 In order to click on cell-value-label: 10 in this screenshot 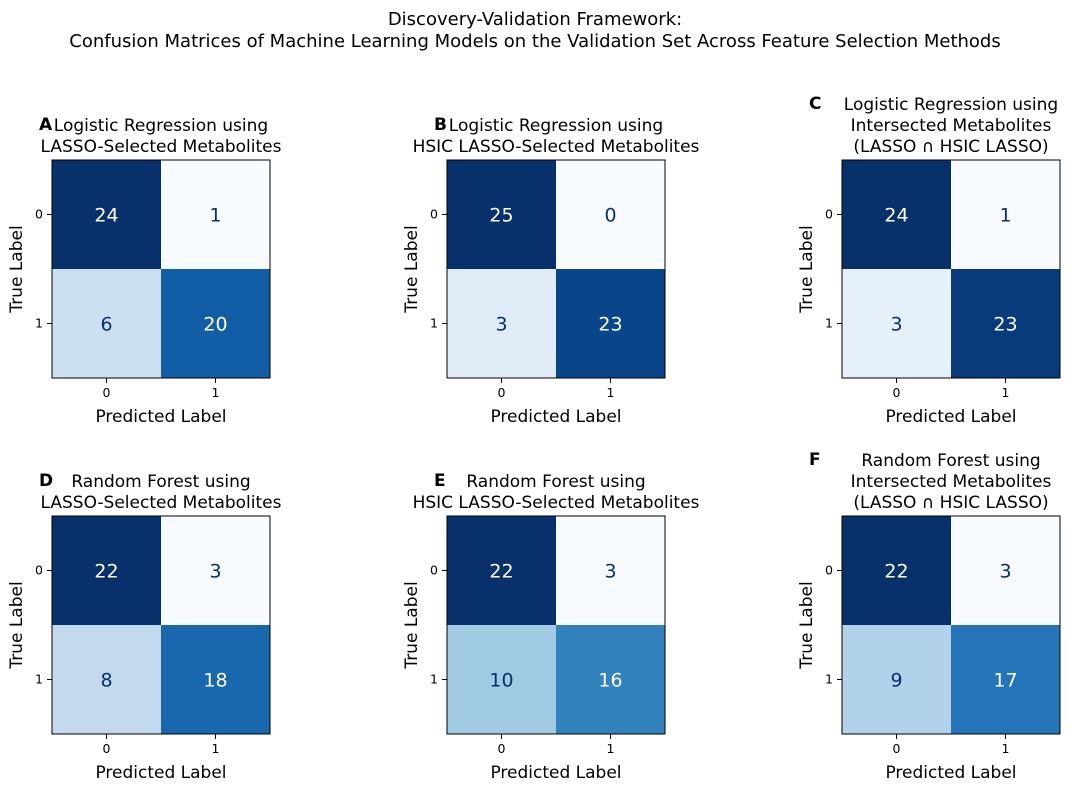, I will do `click(501, 681)`.